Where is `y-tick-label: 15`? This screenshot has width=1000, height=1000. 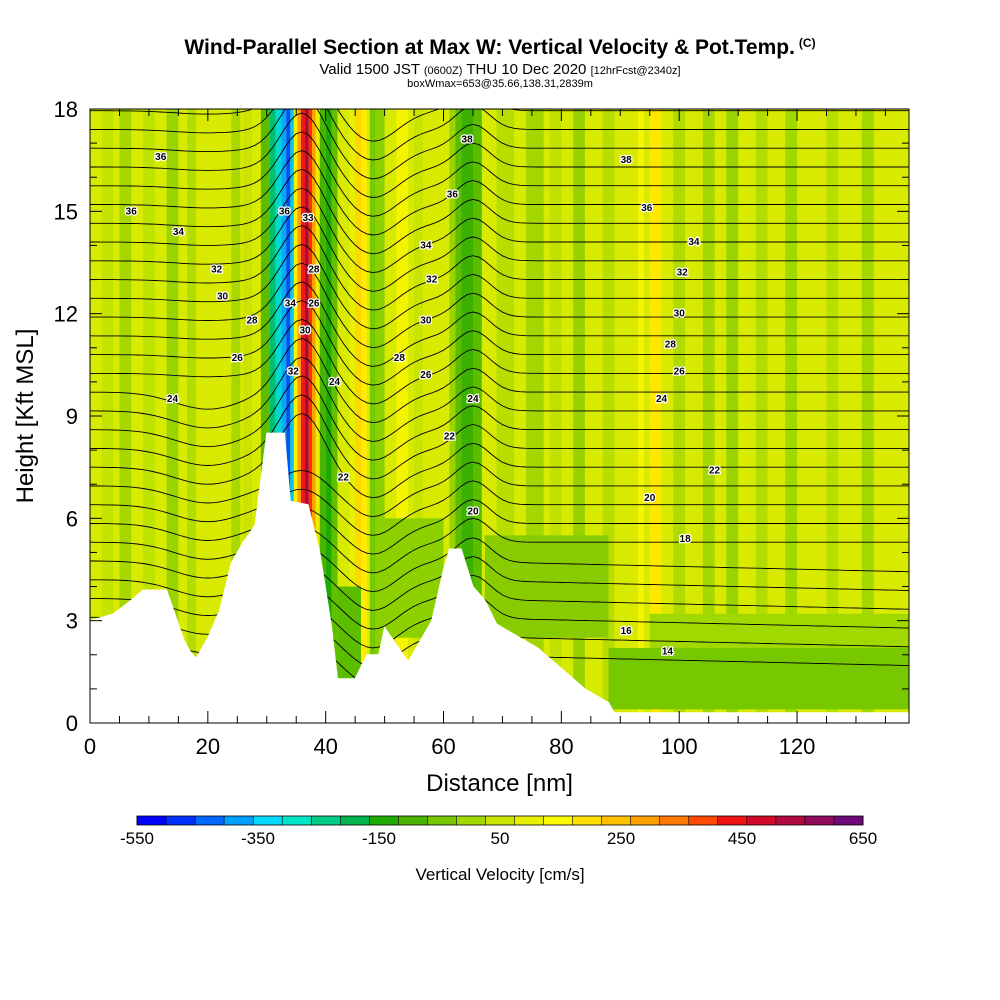 y-tick-label: 15 is located at coordinates (66, 211).